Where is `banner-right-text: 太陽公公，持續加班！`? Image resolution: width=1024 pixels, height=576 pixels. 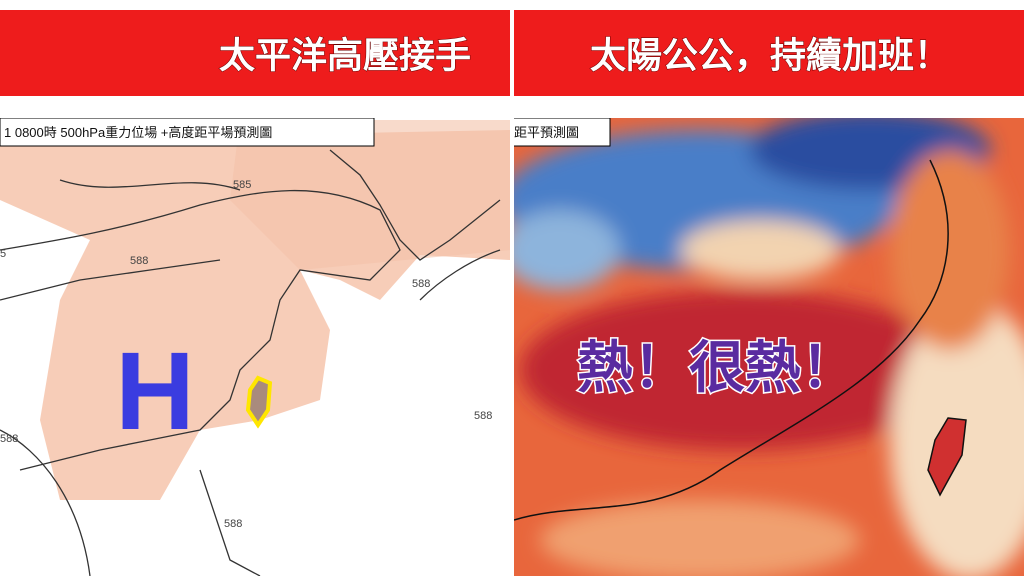 banner-right-text: 太陽公公，持續加班！ is located at coordinates (770, 55).